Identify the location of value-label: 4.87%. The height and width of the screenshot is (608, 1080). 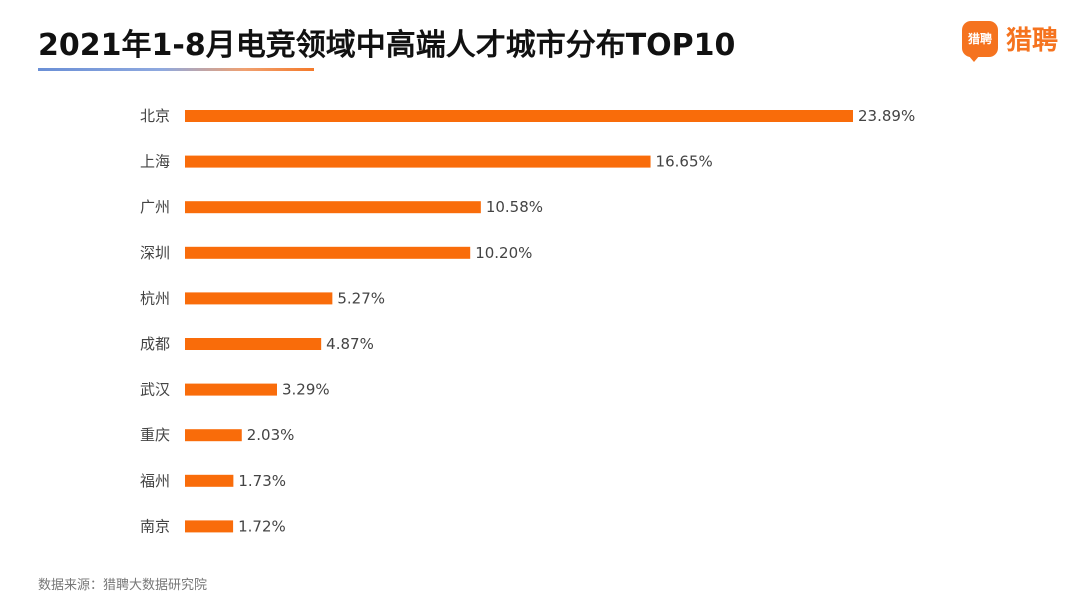
(350, 344).